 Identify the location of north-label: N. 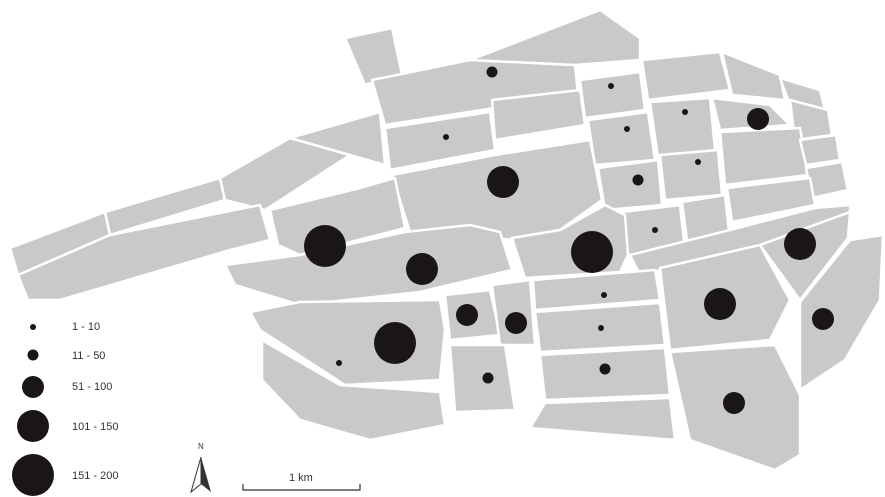
(201, 446).